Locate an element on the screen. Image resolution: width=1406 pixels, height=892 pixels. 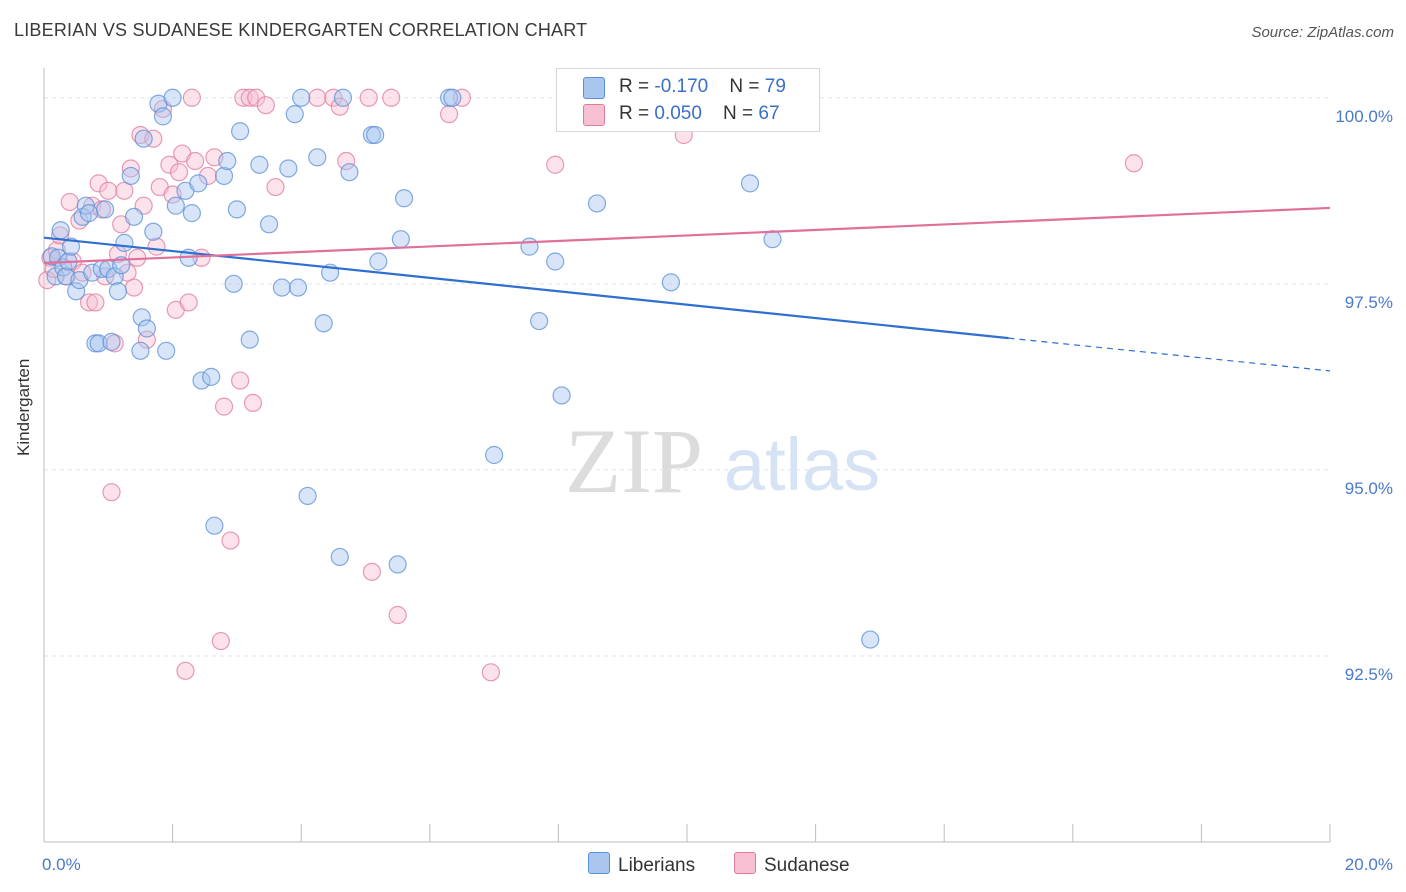
watermark-atlas: atlas is located at coordinates (802, 464).